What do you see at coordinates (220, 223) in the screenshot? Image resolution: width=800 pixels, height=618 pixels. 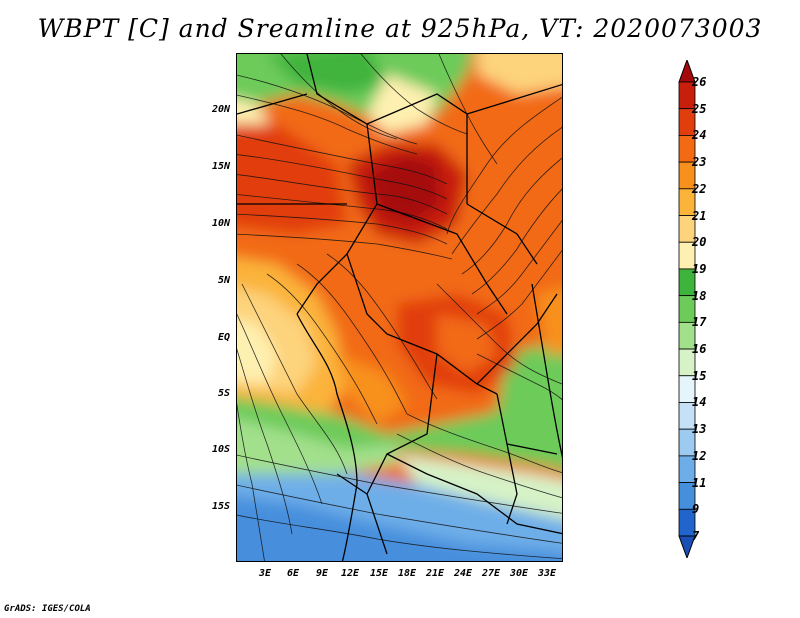 I see `lat-label: 10N` at bounding box center [220, 223].